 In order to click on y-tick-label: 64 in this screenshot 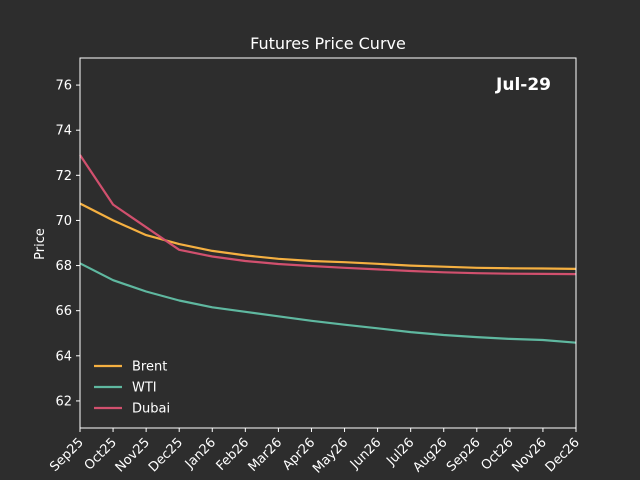, I will do `click(63, 356)`.